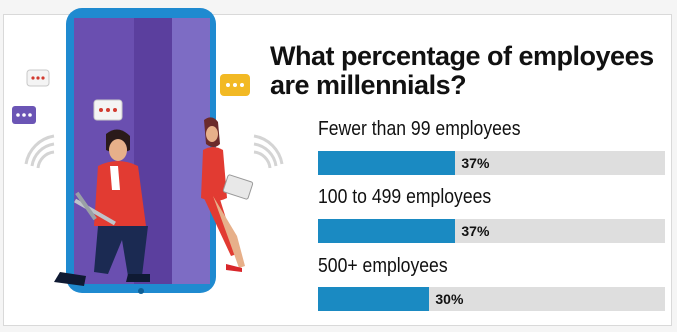  Describe the element at coordinates (405, 197) in the screenshot. I see `bar-label: 100 to 499 employees` at that location.